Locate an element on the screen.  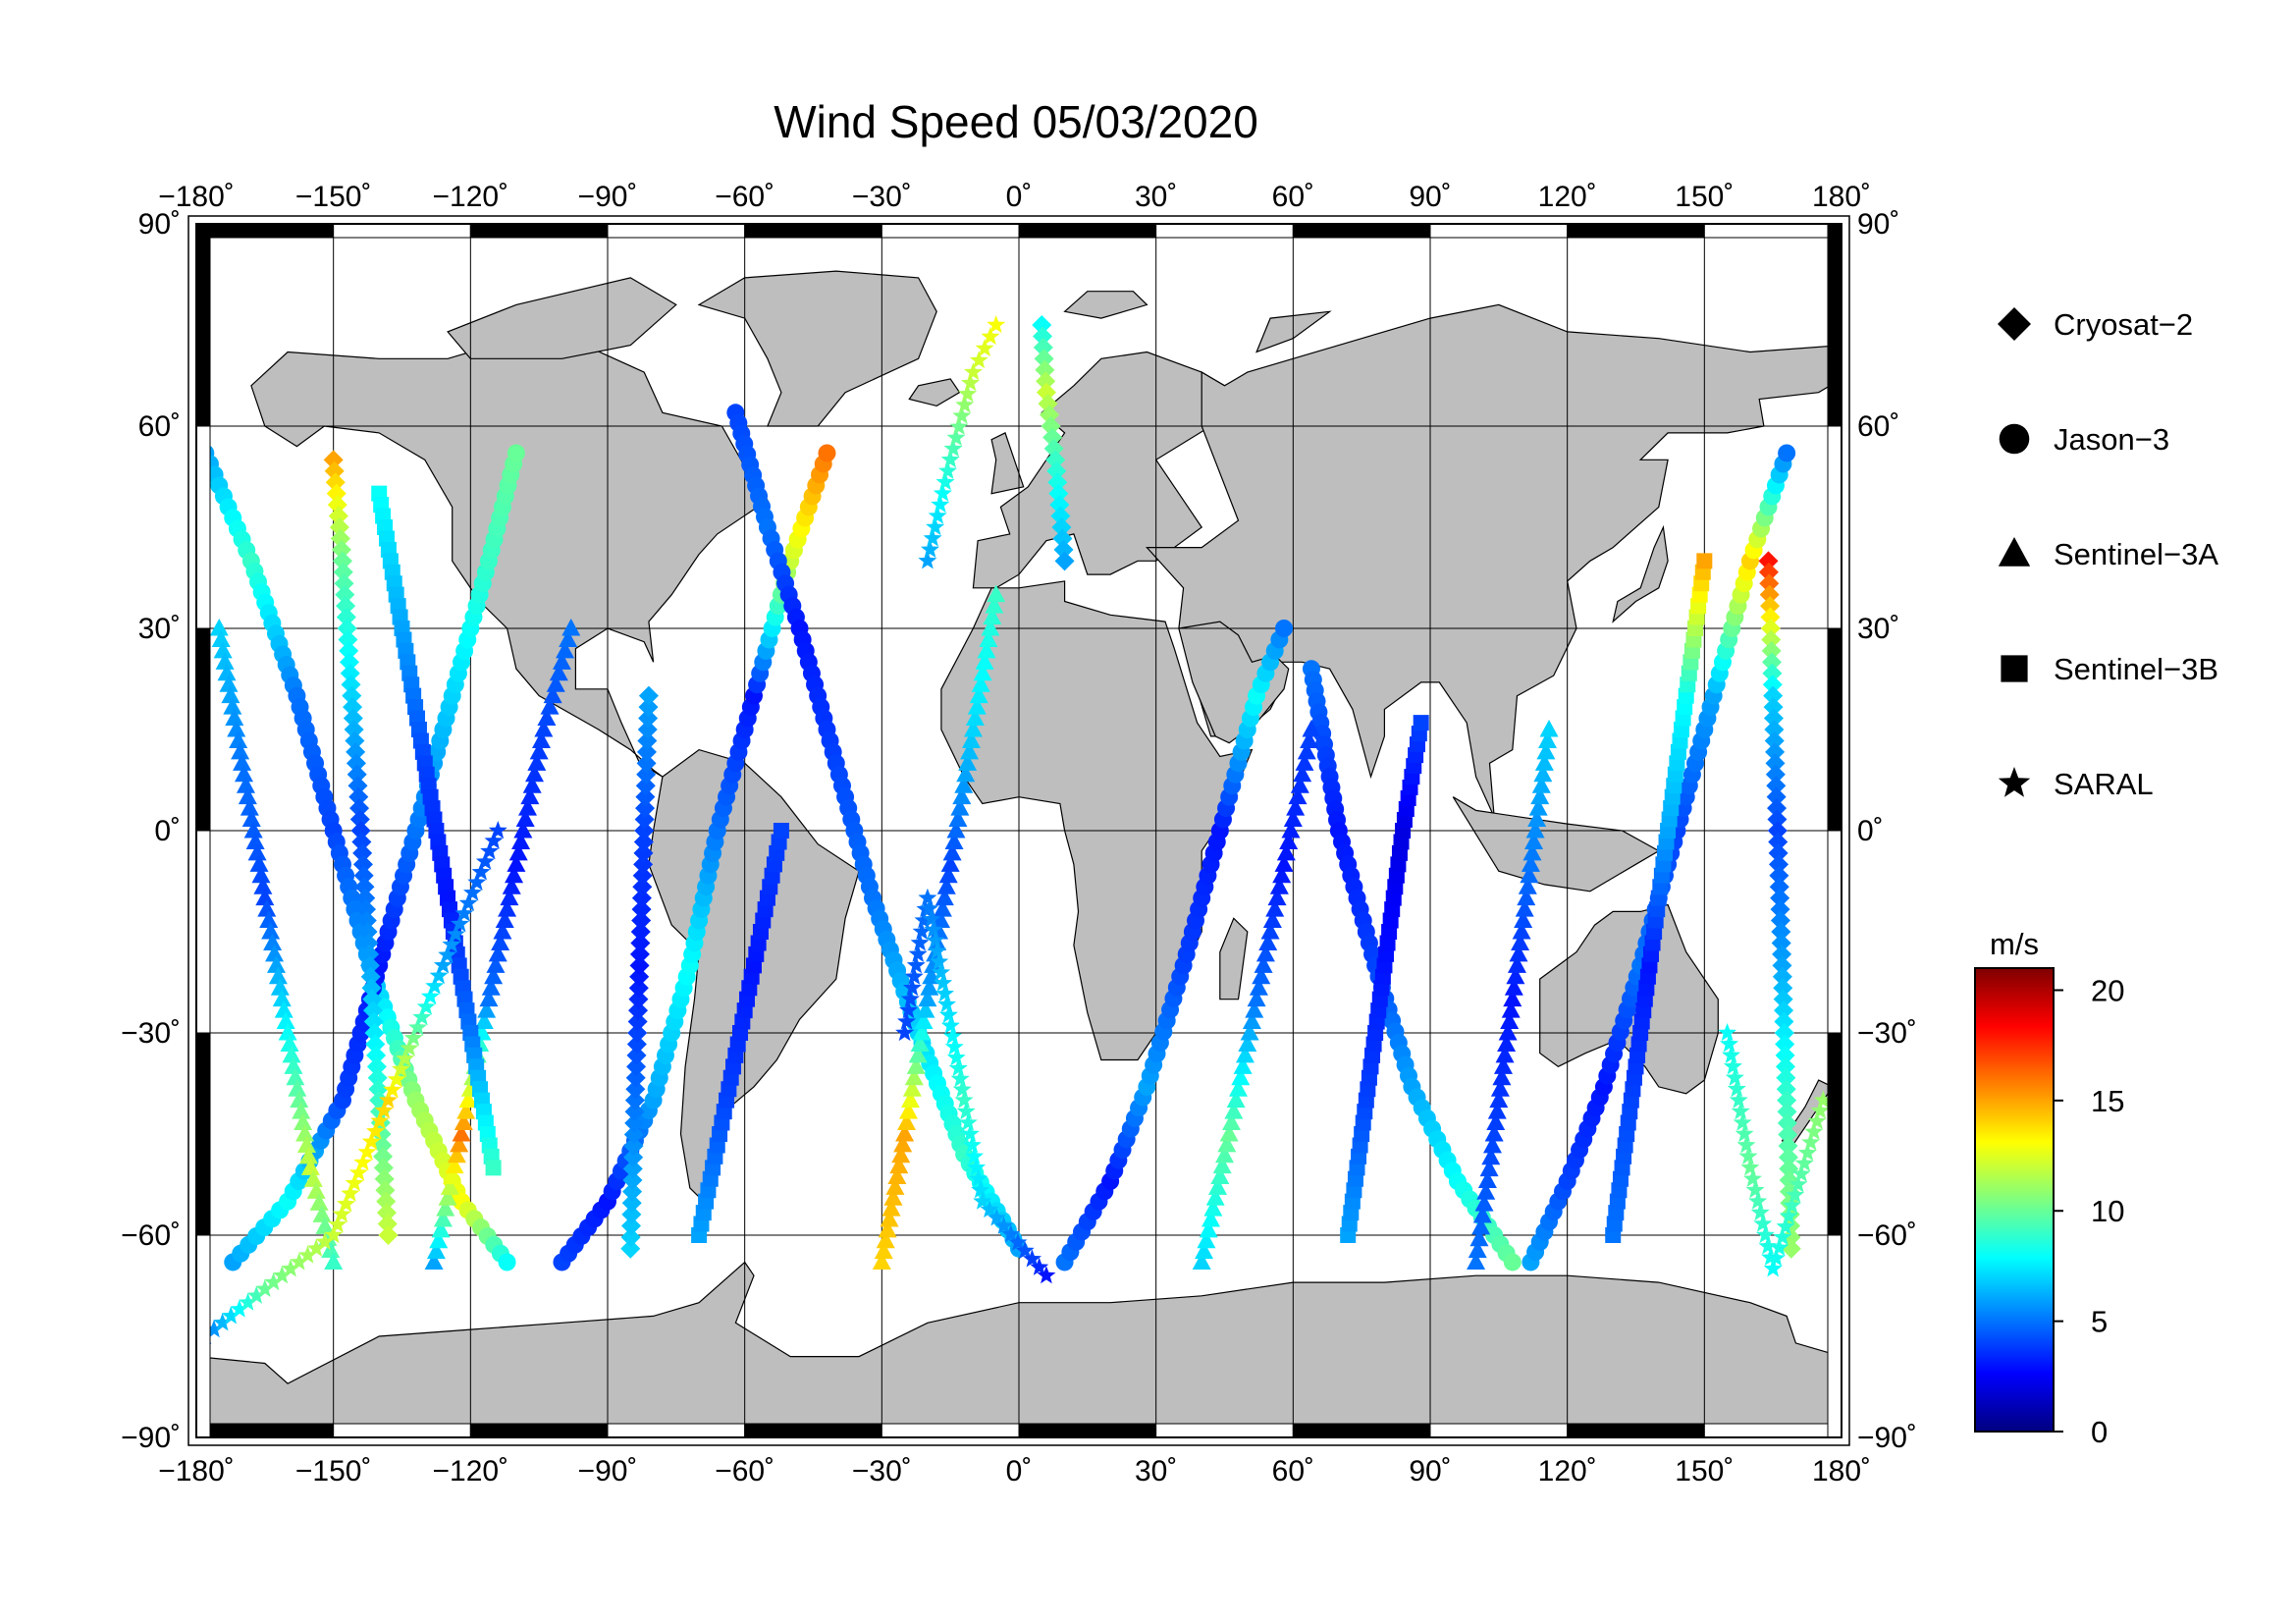
legend-label: Cryosat−2 is located at coordinates (2123, 324).